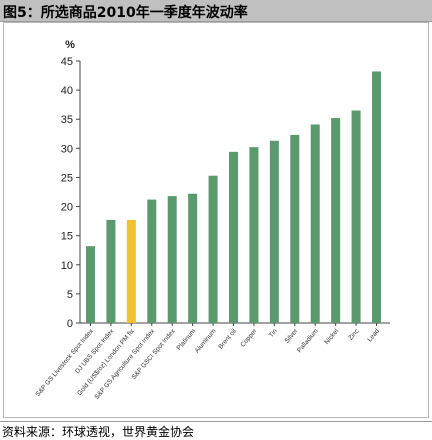 The width and height of the screenshot is (432, 440). What do you see at coordinates (125, 13) in the screenshot?
I see `chart-title: 图5：所选商品2010年一季度年波动率` at bounding box center [125, 13].